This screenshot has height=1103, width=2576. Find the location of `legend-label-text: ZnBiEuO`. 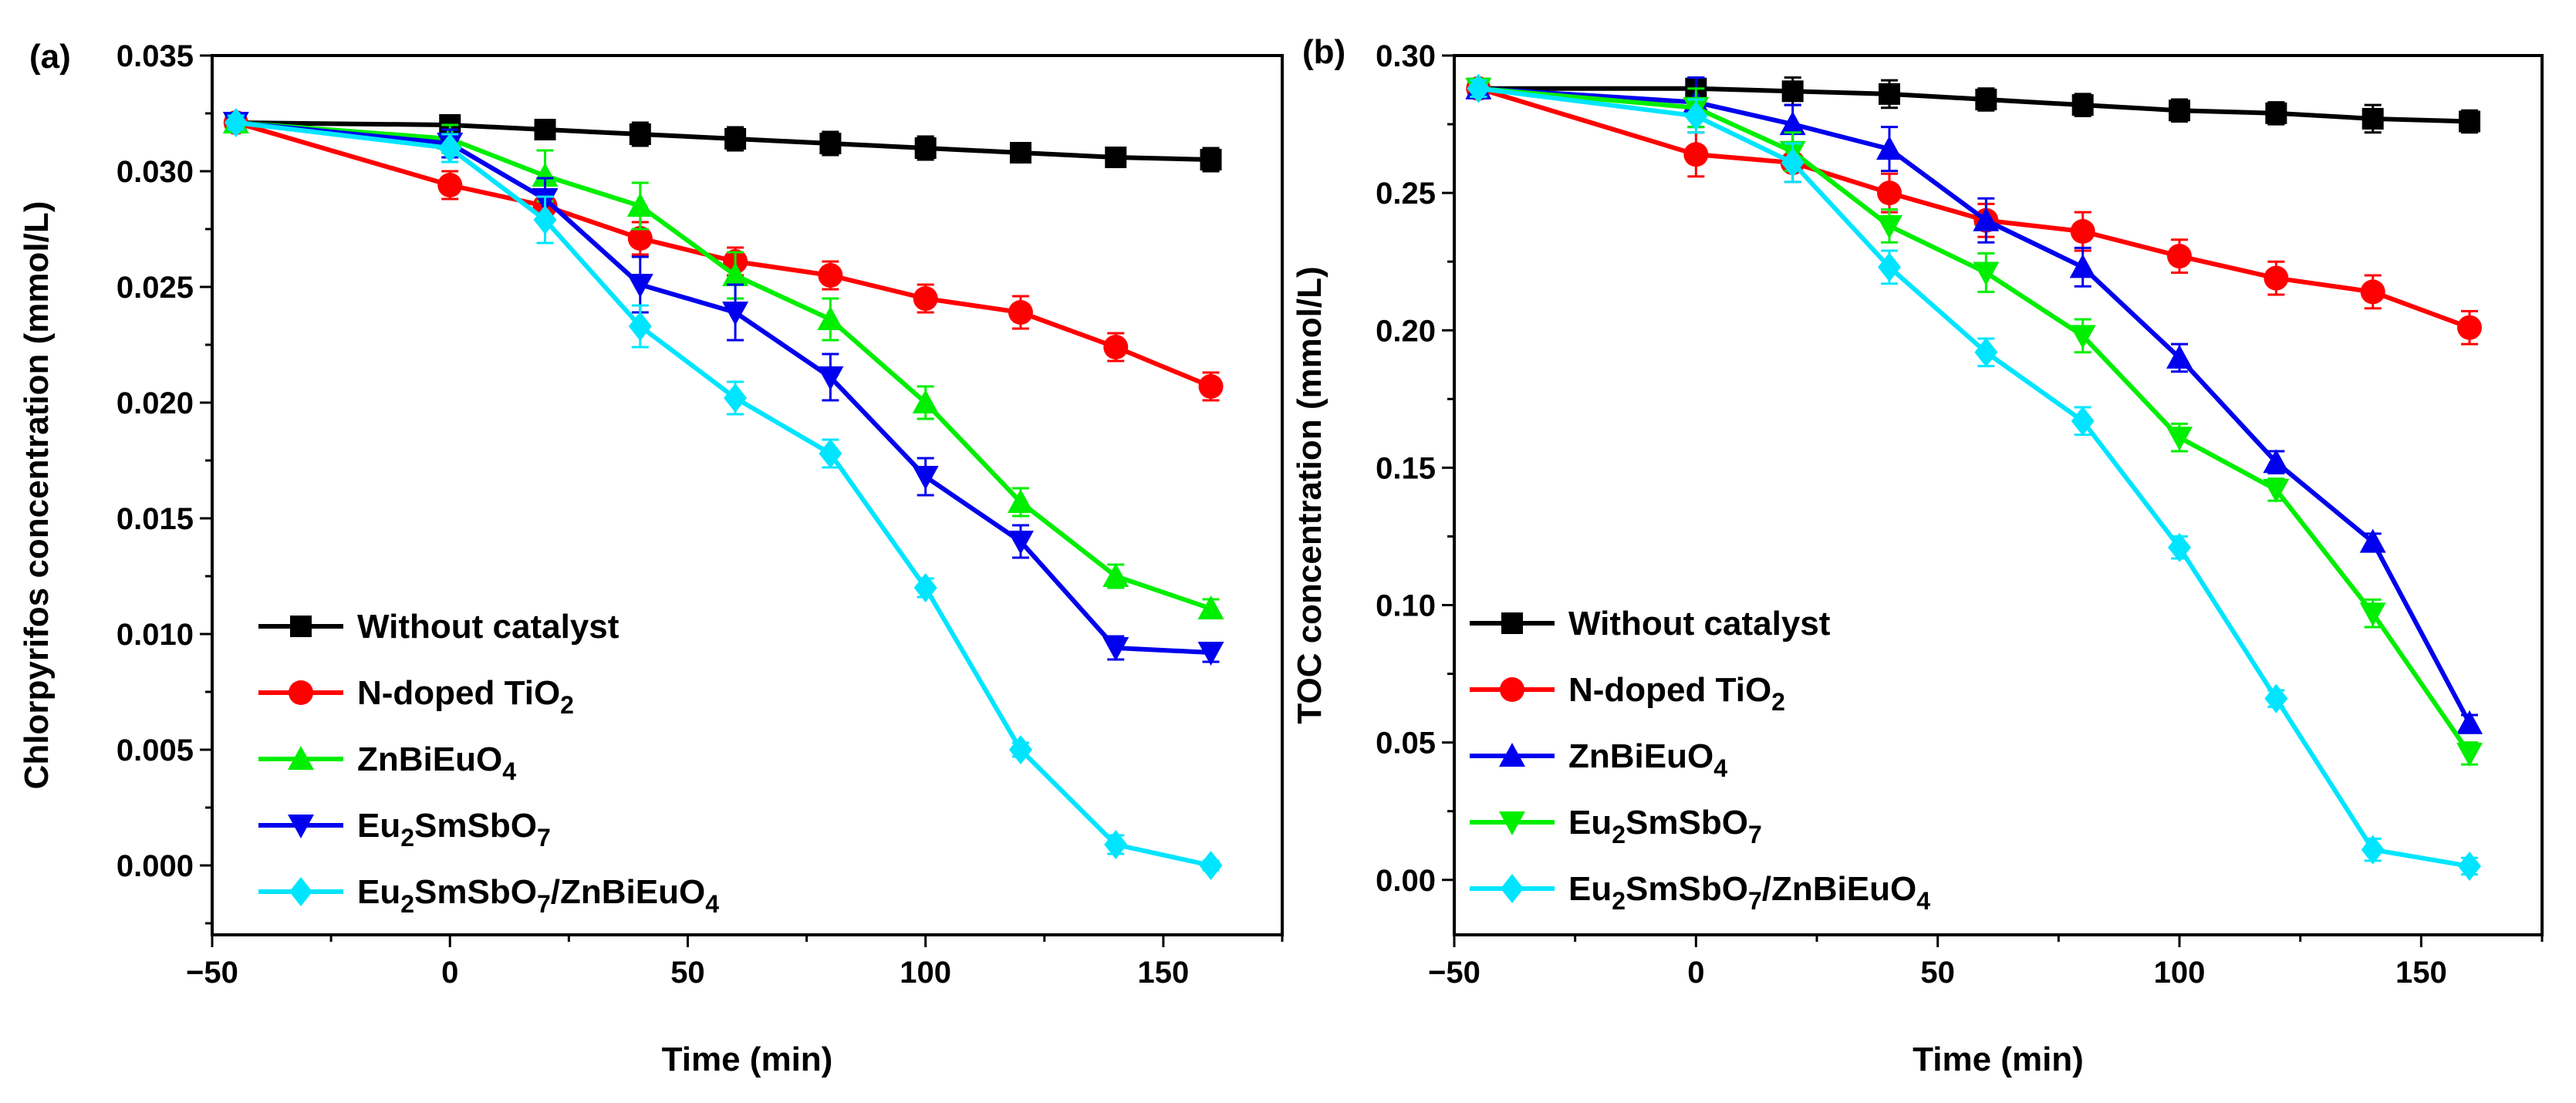

legend-label-text: ZnBiEuO is located at coordinates (1641, 756).